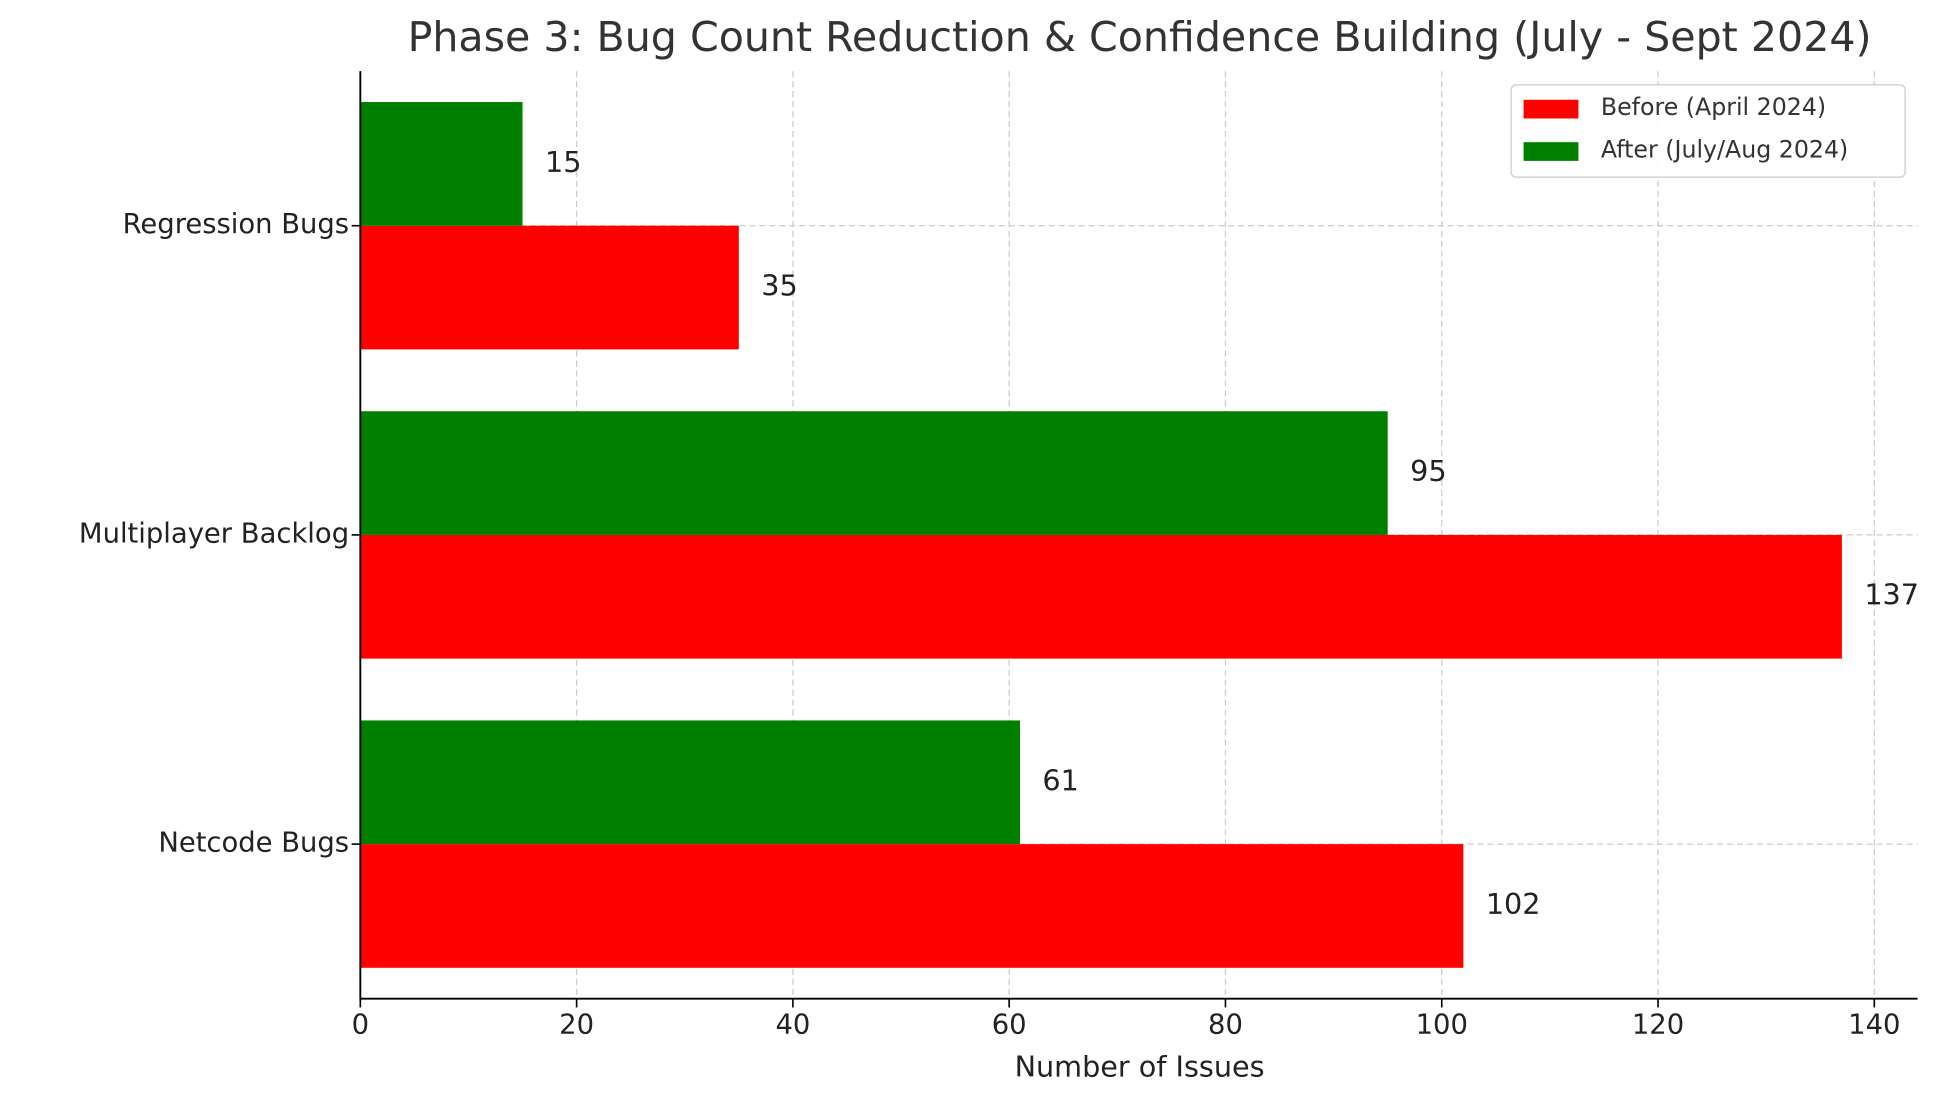  Describe the element at coordinates (1140, 1067) in the screenshot. I see `x-axis-label: Number of Issues` at that location.